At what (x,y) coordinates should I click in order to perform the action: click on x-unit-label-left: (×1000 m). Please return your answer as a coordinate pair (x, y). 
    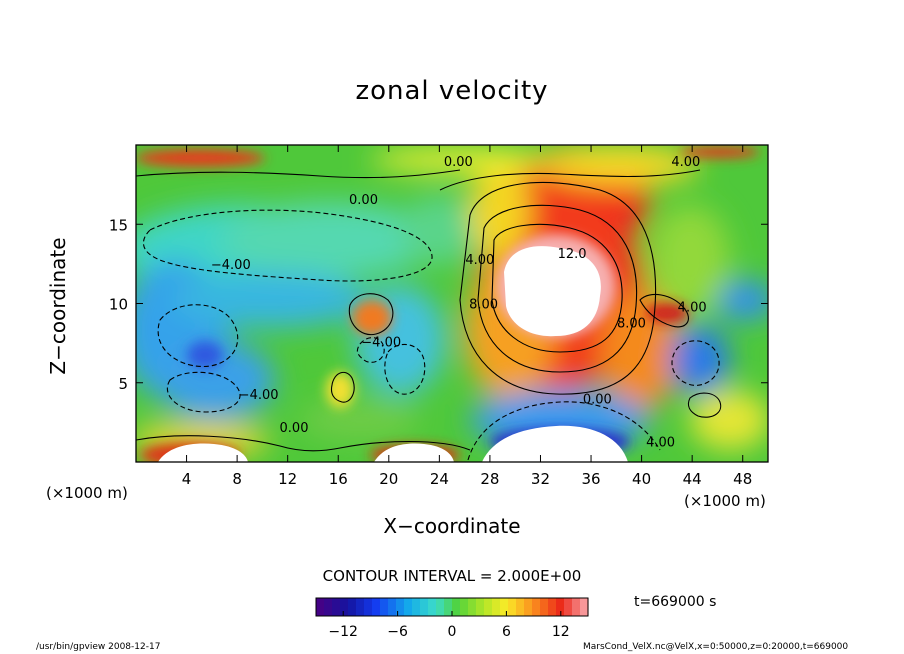
    Looking at the image, I should click on (87, 493).